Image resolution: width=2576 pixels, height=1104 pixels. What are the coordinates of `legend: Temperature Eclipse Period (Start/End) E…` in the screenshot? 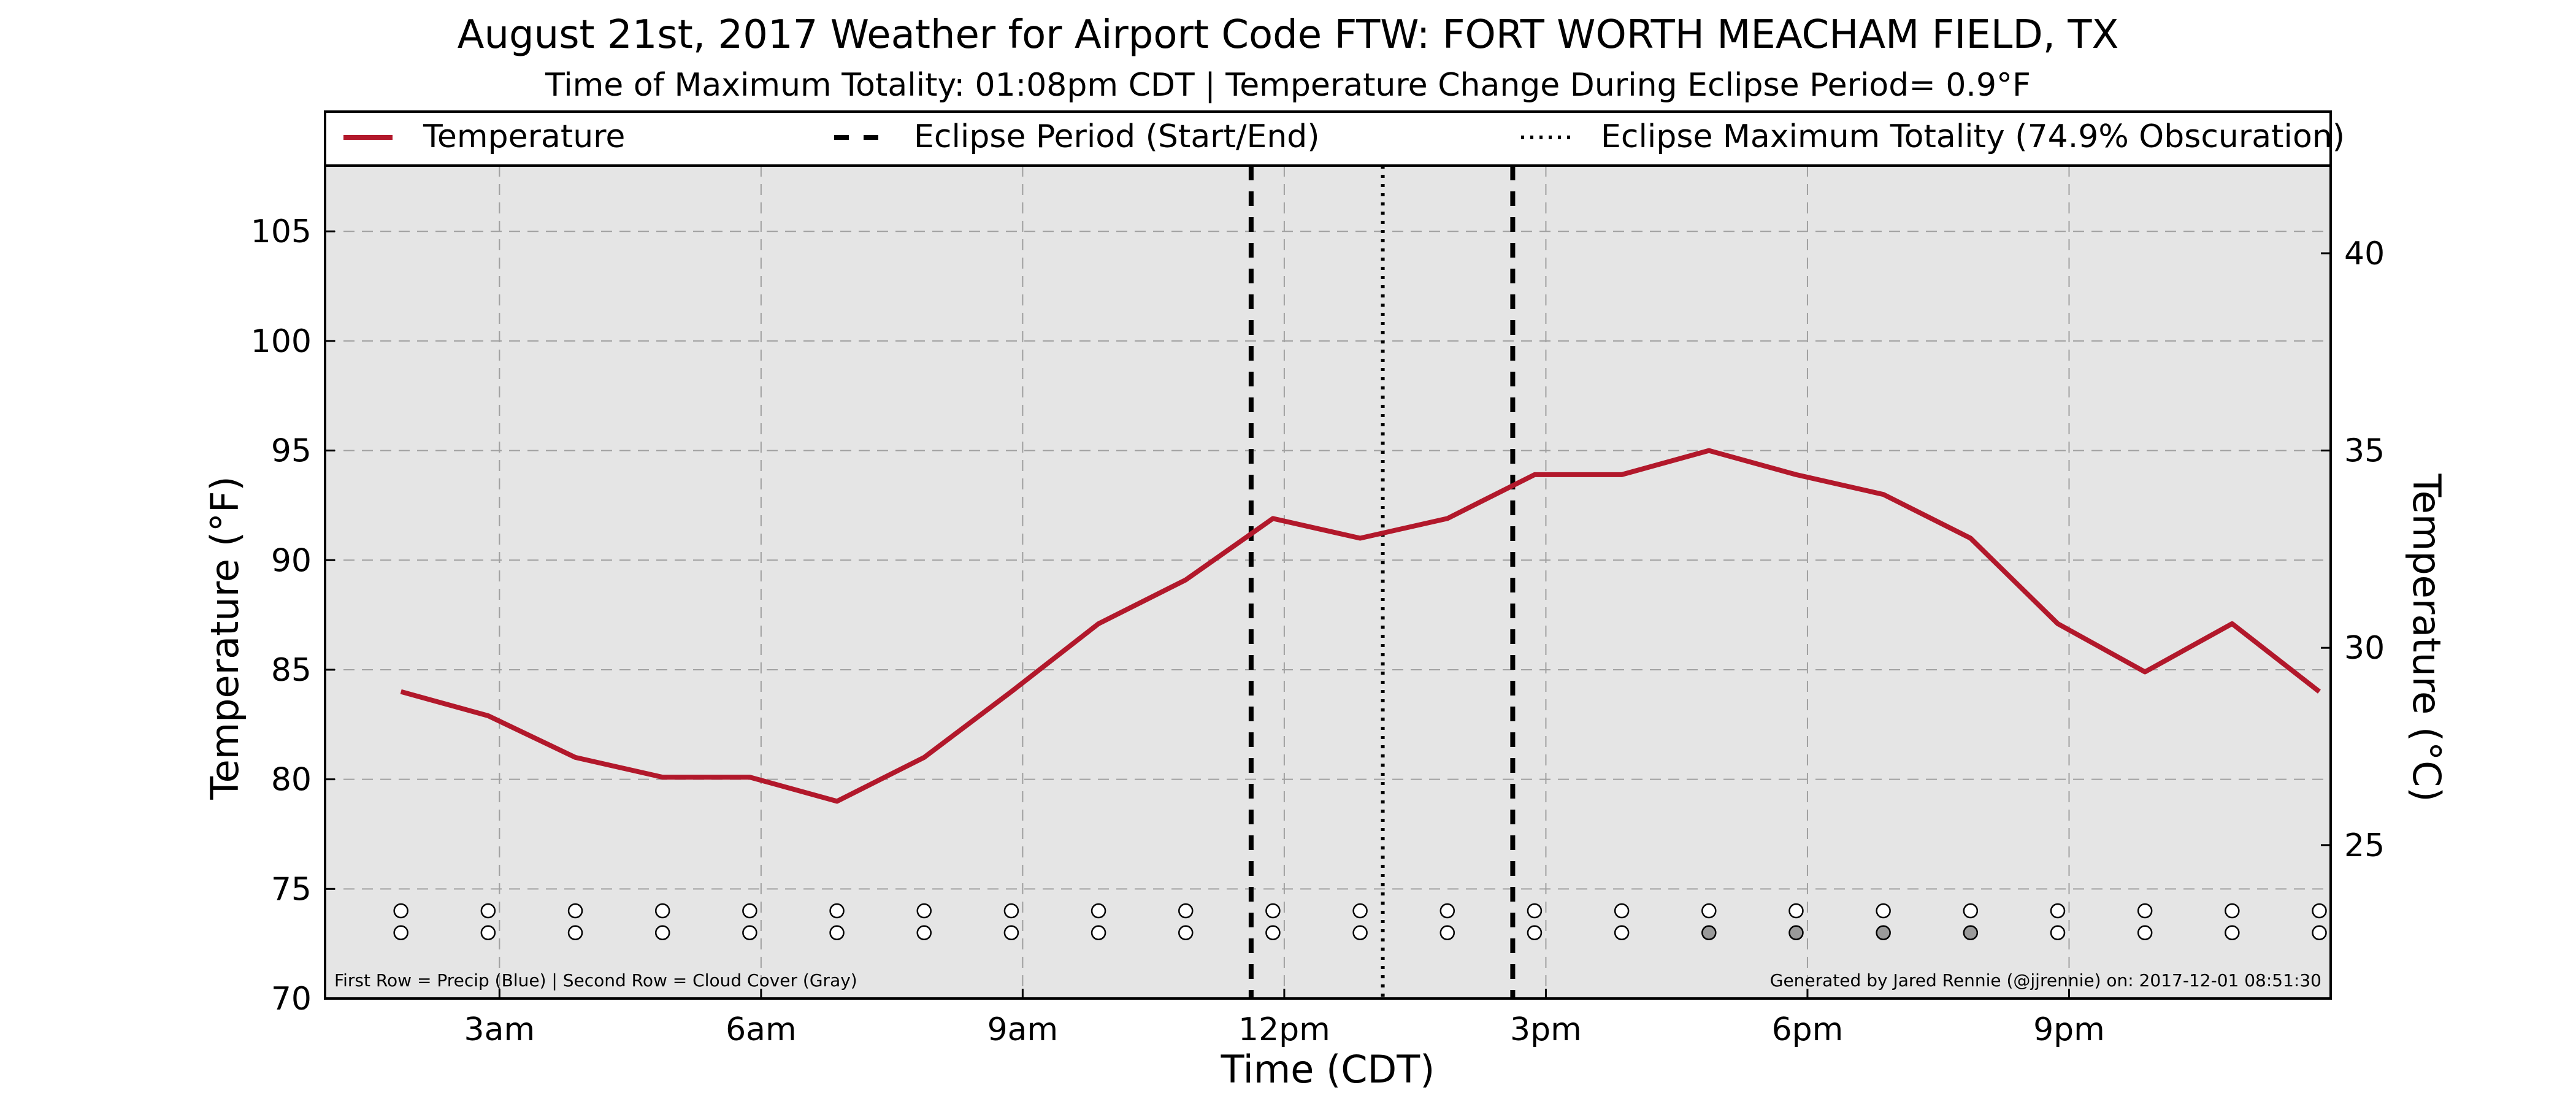 It's located at (1344, 136).